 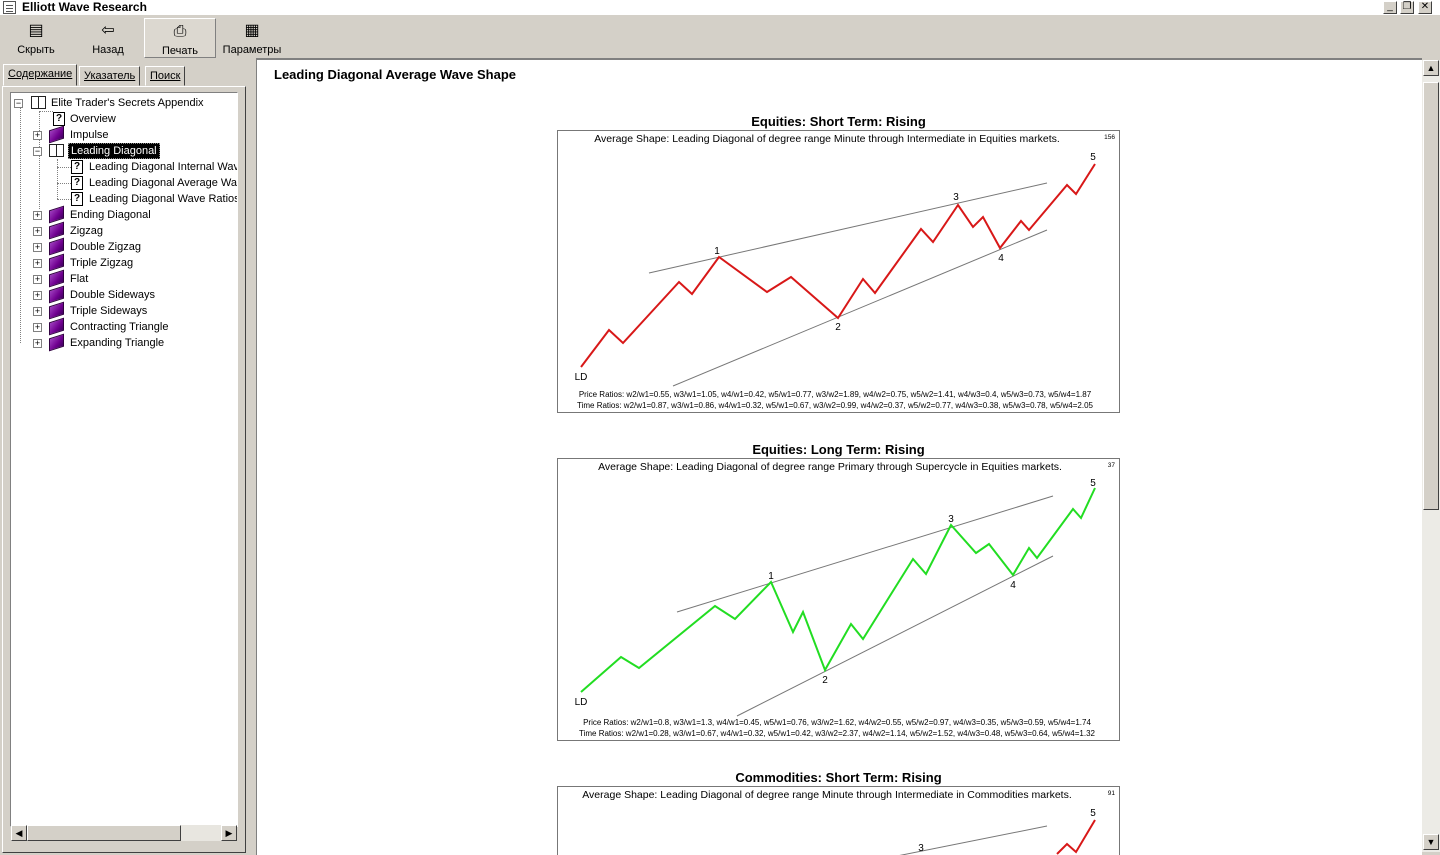 I want to click on open-book-icon, so click(x=56, y=150).